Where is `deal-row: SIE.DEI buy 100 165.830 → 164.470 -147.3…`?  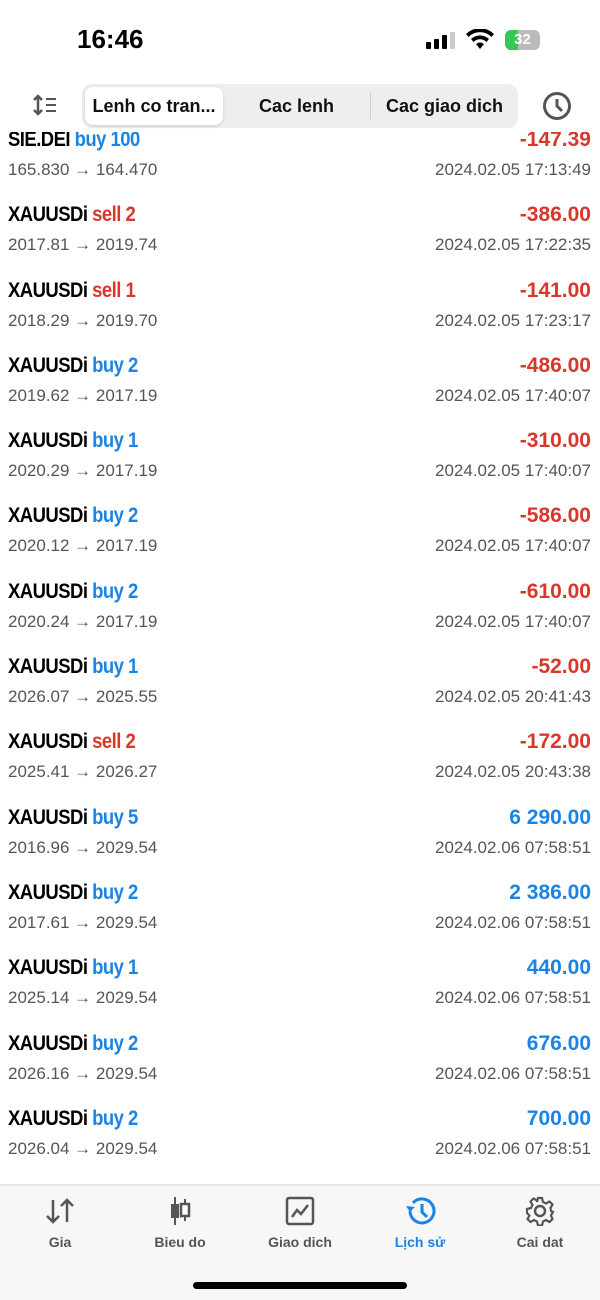
deal-row: SIE.DEI buy 100 165.830 → 164.470 -147.3… is located at coordinates (300, 155).